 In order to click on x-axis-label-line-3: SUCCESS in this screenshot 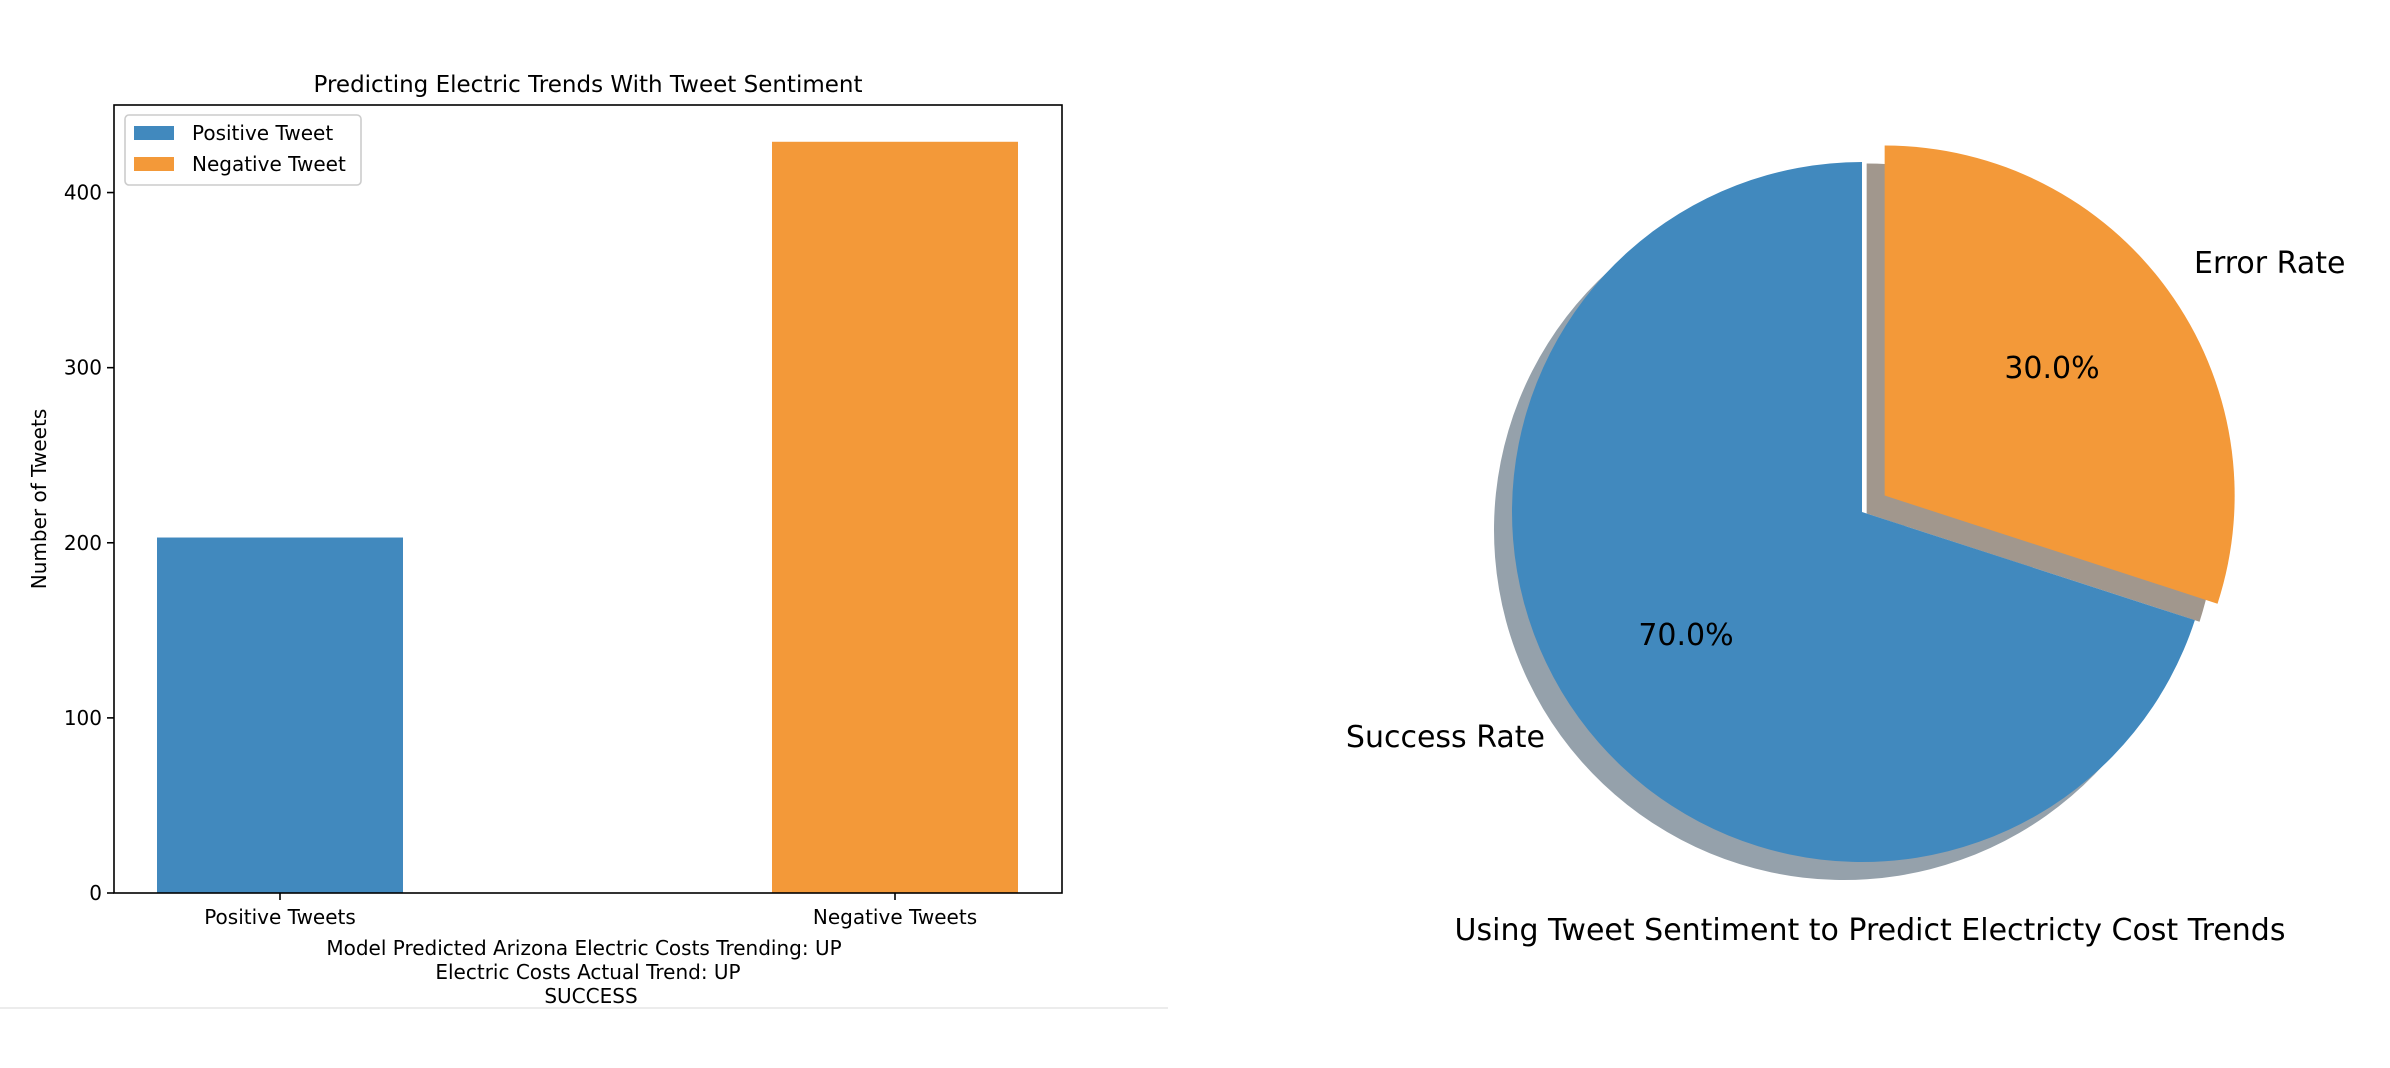, I will do `click(590, 996)`.